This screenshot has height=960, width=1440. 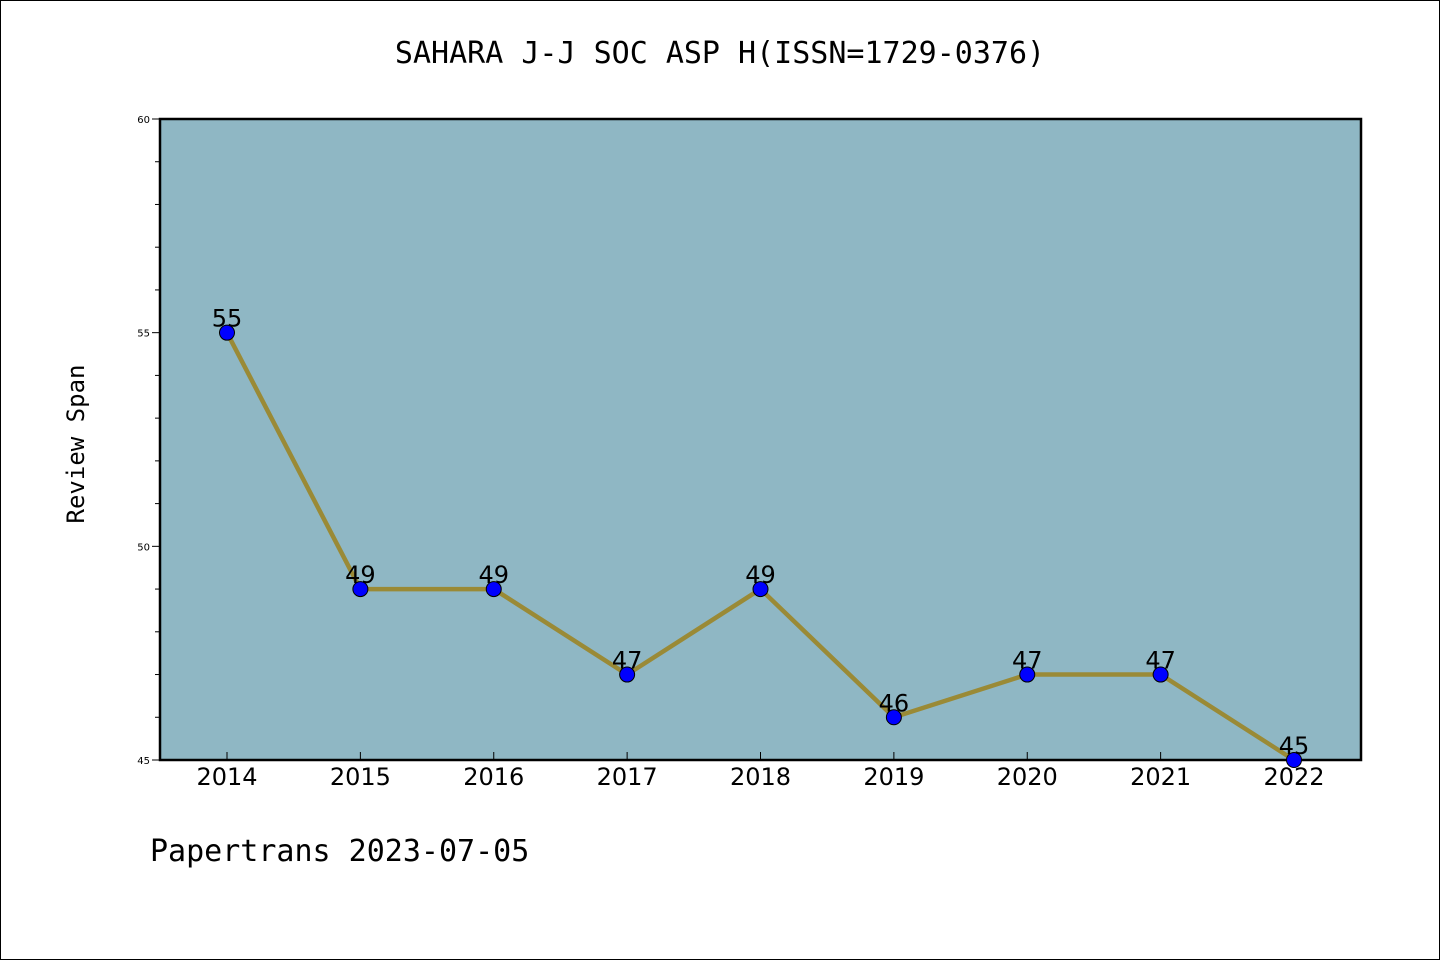 What do you see at coordinates (340, 851) in the screenshot?
I see `footer-text: Papertrans 2023-07-05` at bounding box center [340, 851].